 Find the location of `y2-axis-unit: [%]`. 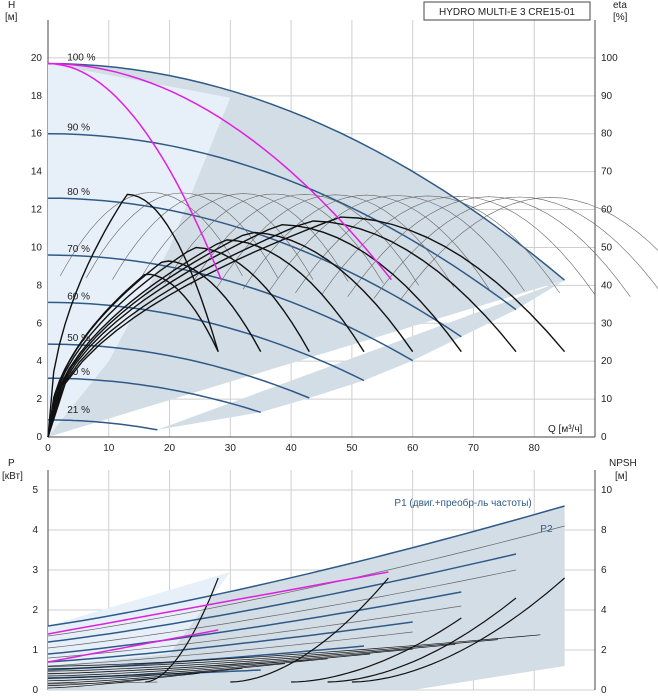

y2-axis-unit: [%] is located at coordinates (620, 17).